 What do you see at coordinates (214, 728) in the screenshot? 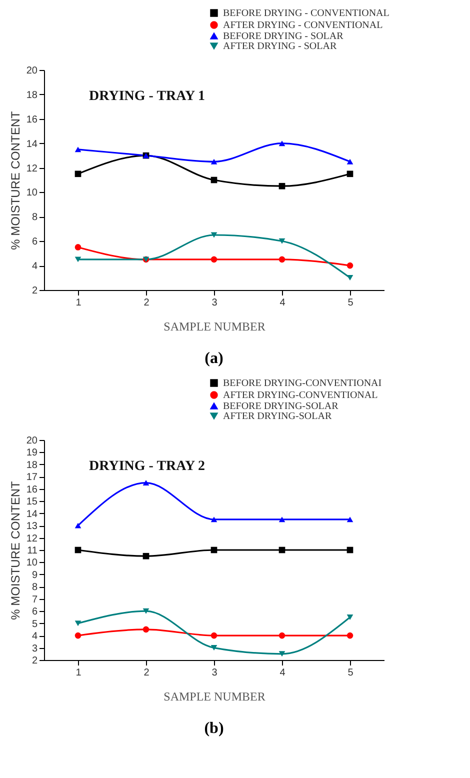
I see `text: (b)` at bounding box center [214, 728].